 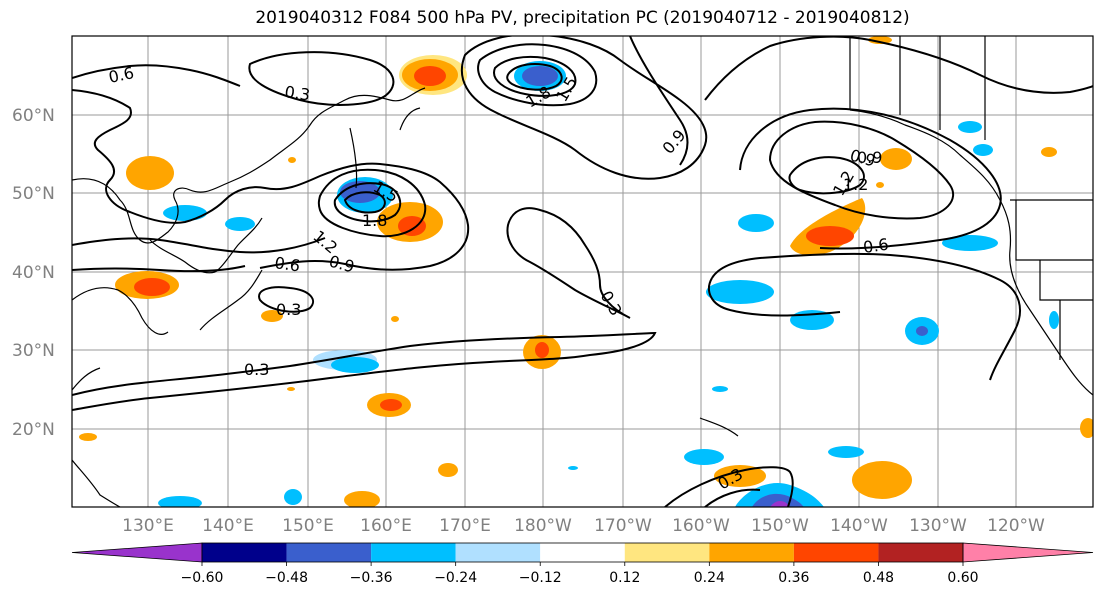 What do you see at coordinates (869, 157) in the screenshot?
I see `contour-label: 0.9` at bounding box center [869, 157].